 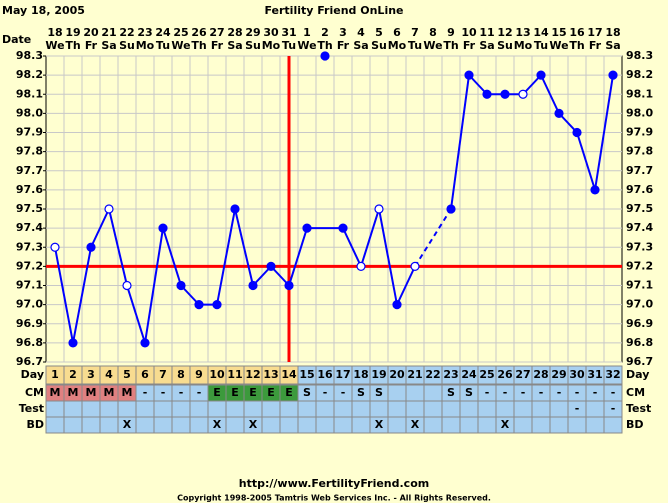 I want to click on date-label: 25, so click(x=180, y=32).